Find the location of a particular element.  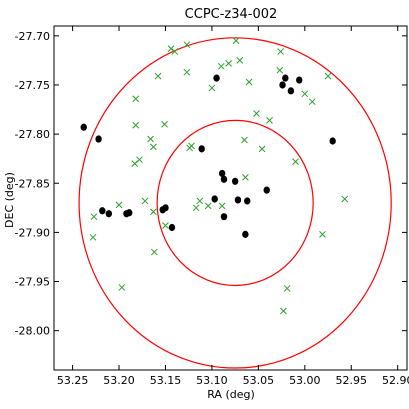

x-axis-label: RA (deg) is located at coordinates (231, 394).